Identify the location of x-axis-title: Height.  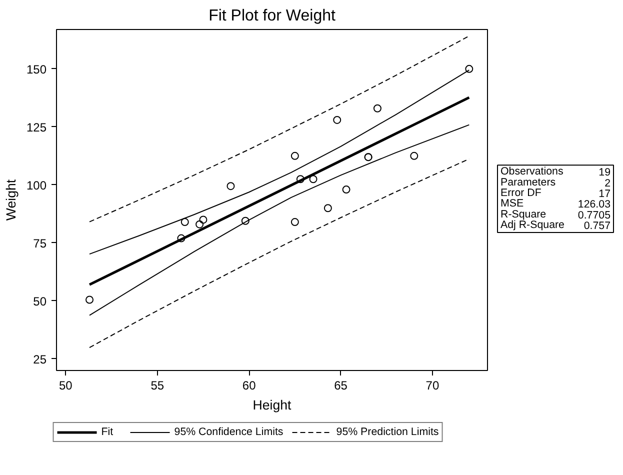
(272, 405).